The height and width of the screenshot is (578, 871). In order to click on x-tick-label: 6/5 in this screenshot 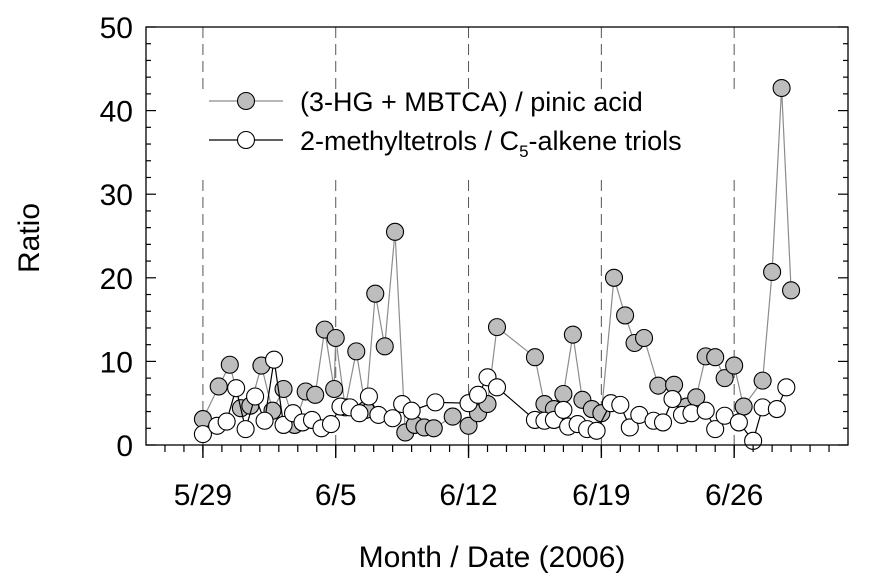, I will do `click(336, 495)`.